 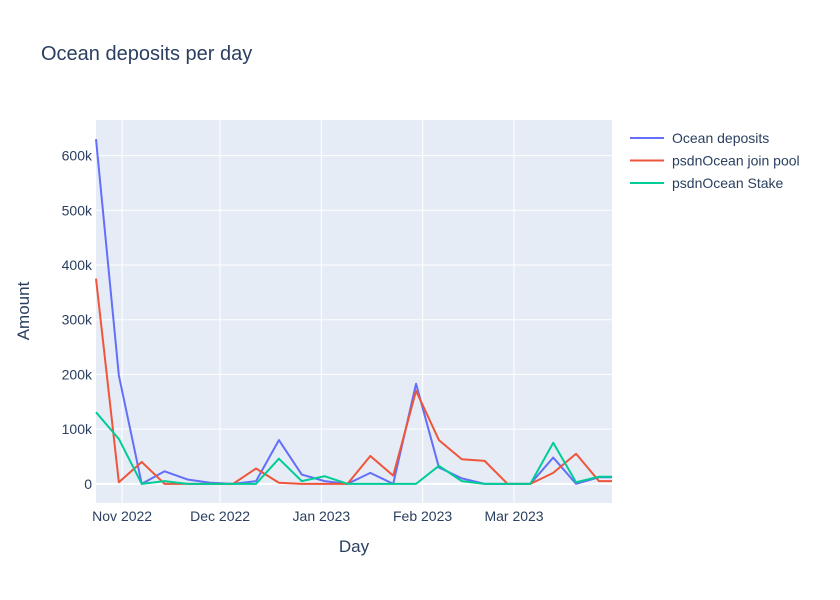 I want to click on x-axis-title: Day, so click(x=354, y=546).